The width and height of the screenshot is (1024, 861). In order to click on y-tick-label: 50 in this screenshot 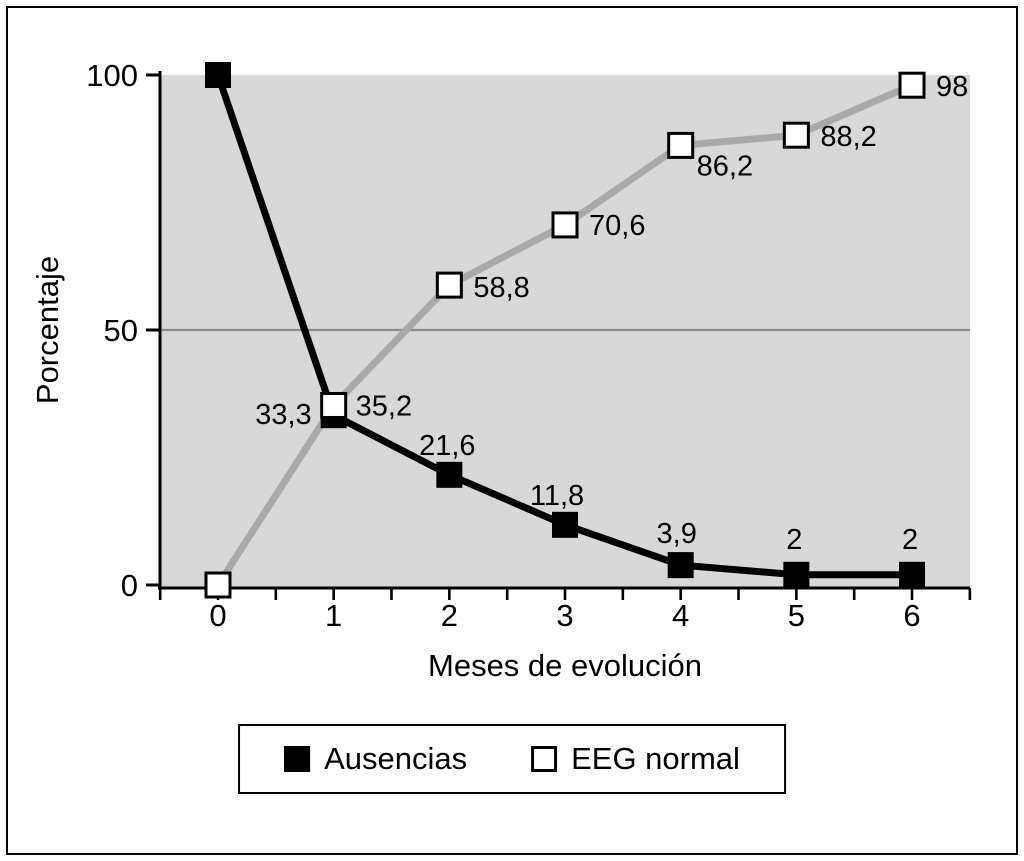, I will do `click(121, 330)`.